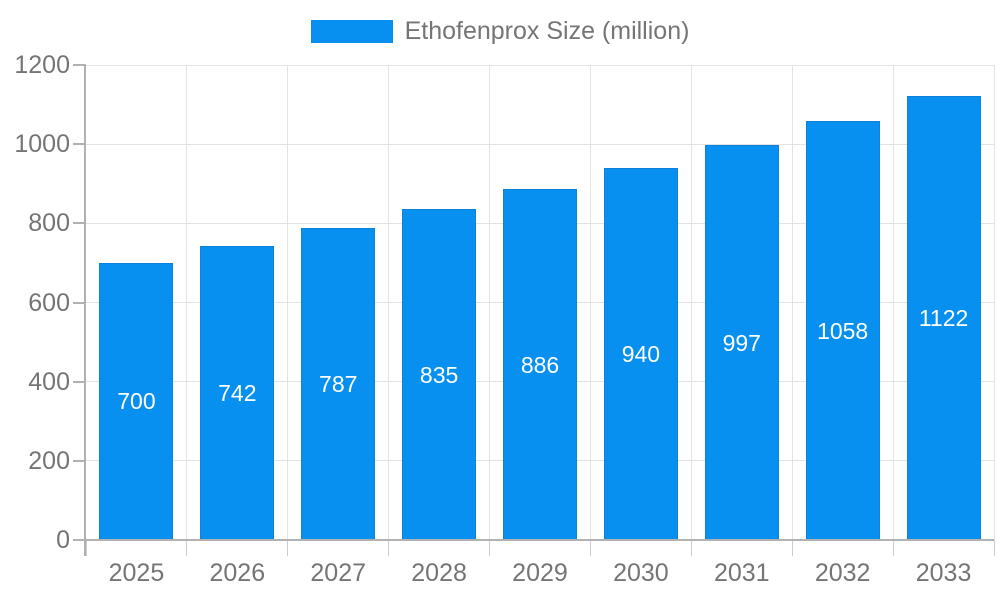 This screenshot has height=600, width=1000. I want to click on bar-value-label: 742, so click(237, 393).